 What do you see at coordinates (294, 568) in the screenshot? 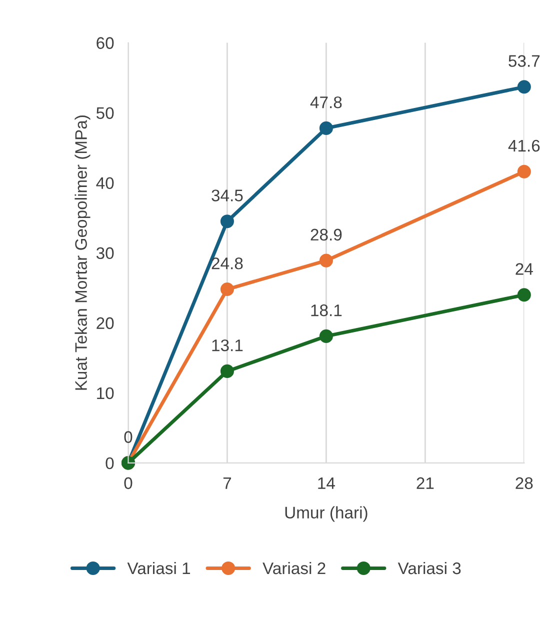
I see `legend-label: Variasi 2` at bounding box center [294, 568].